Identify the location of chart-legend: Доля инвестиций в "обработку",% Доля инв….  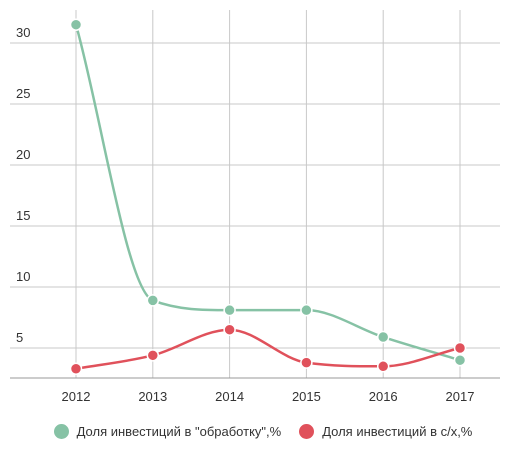
(263, 431).